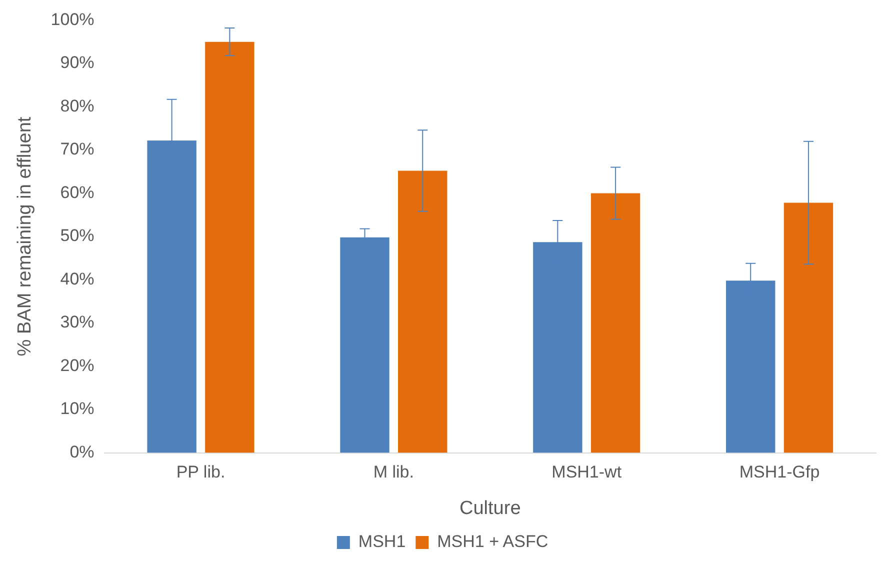  I want to click on y-tick-label: 70%, so click(77, 149).